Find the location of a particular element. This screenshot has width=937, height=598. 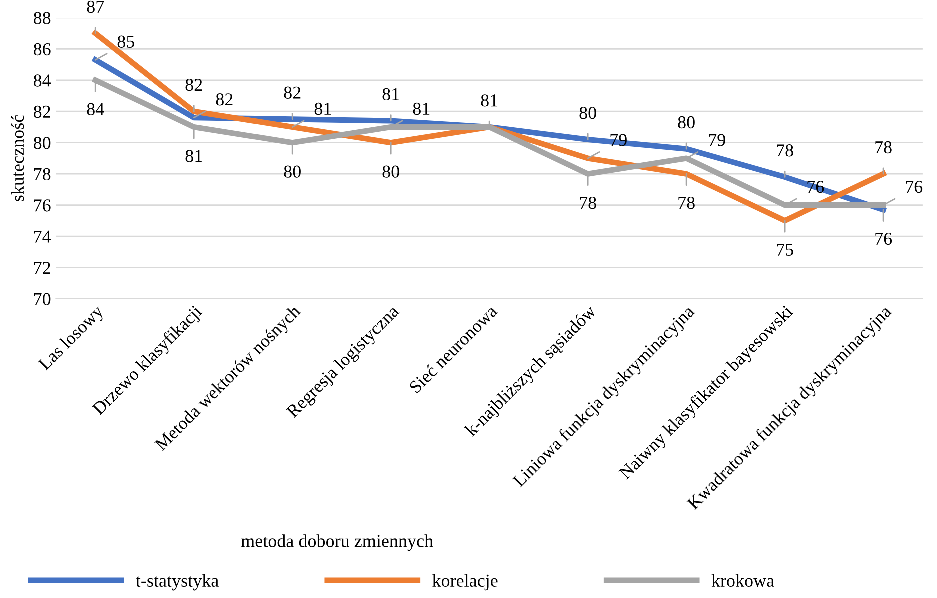

legend-label: krokowa is located at coordinates (743, 580).